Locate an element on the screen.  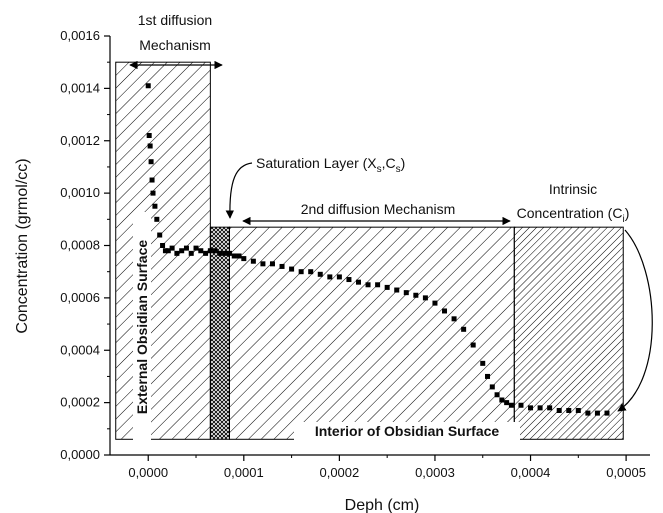
region-intrinsic is located at coordinates (568, 333).